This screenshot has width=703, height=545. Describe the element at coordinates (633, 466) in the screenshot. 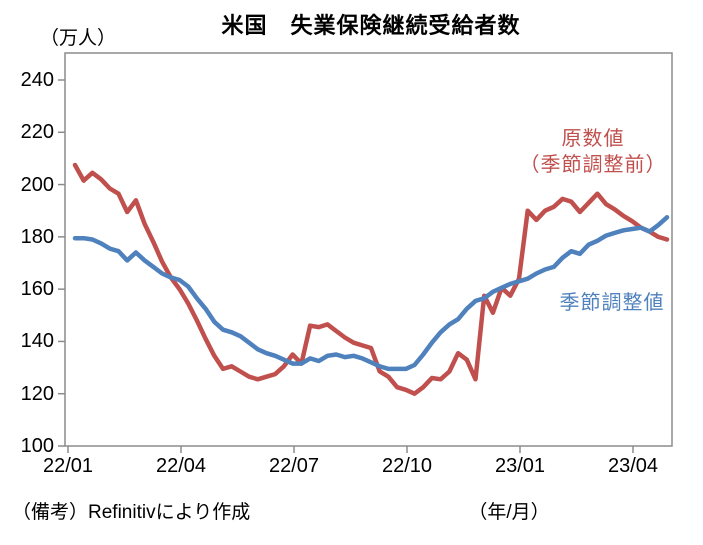

I see `x-tick-label: 23/04` at that location.